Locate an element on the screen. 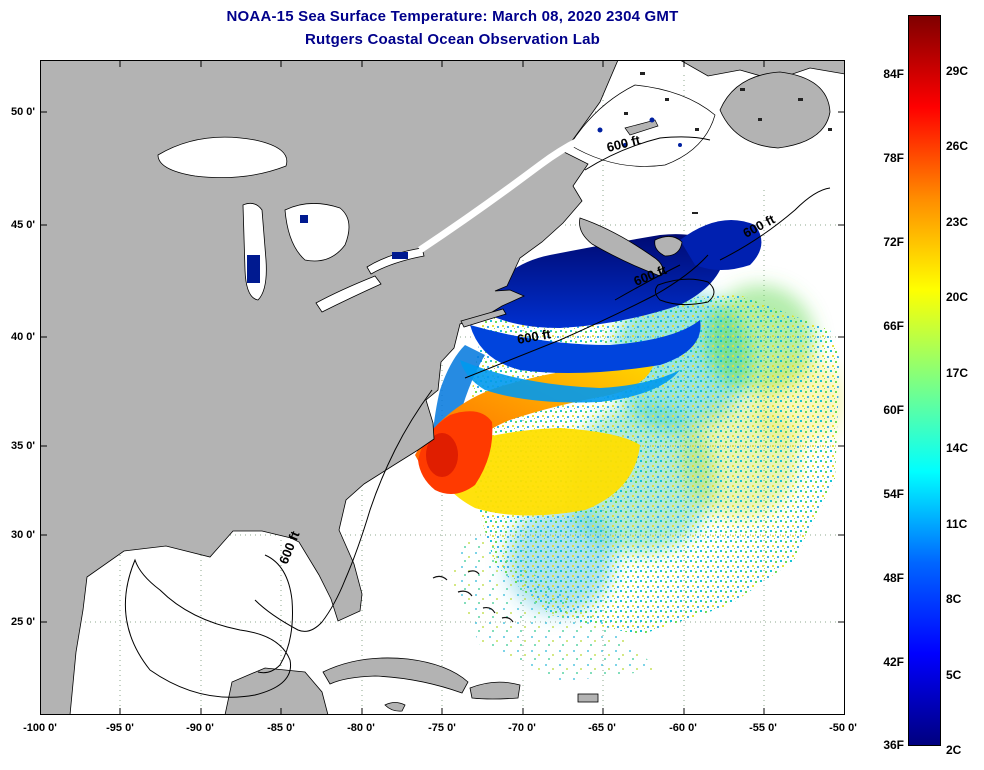 The image size is (984, 770). contour-laurentian-channel is located at coordinates (647, 153).